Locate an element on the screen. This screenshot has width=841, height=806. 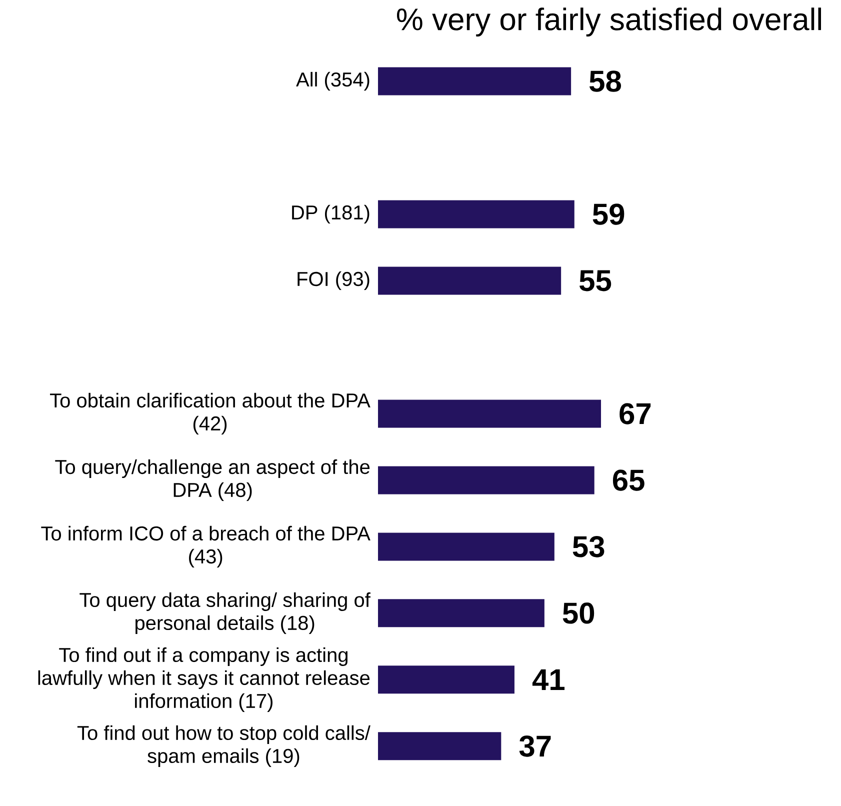
data-label: 50 is located at coordinates (578, 613).